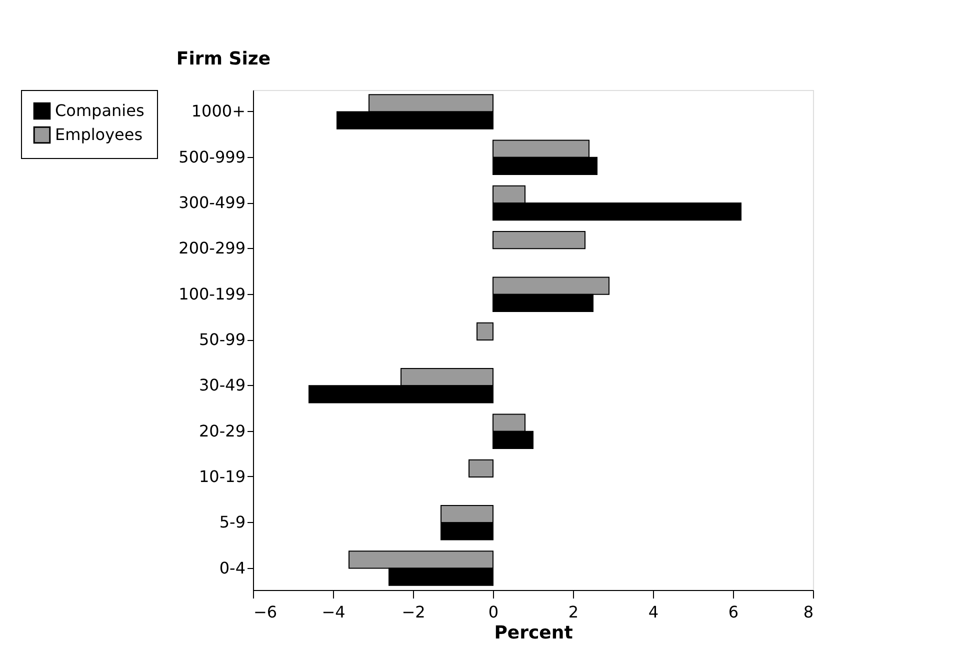 The width and height of the screenshot is (955, 655). What do you see at coordinates (653, 612) in the screenshot?
I see `x-tick-label: 4` at bounding box center [653, 612].